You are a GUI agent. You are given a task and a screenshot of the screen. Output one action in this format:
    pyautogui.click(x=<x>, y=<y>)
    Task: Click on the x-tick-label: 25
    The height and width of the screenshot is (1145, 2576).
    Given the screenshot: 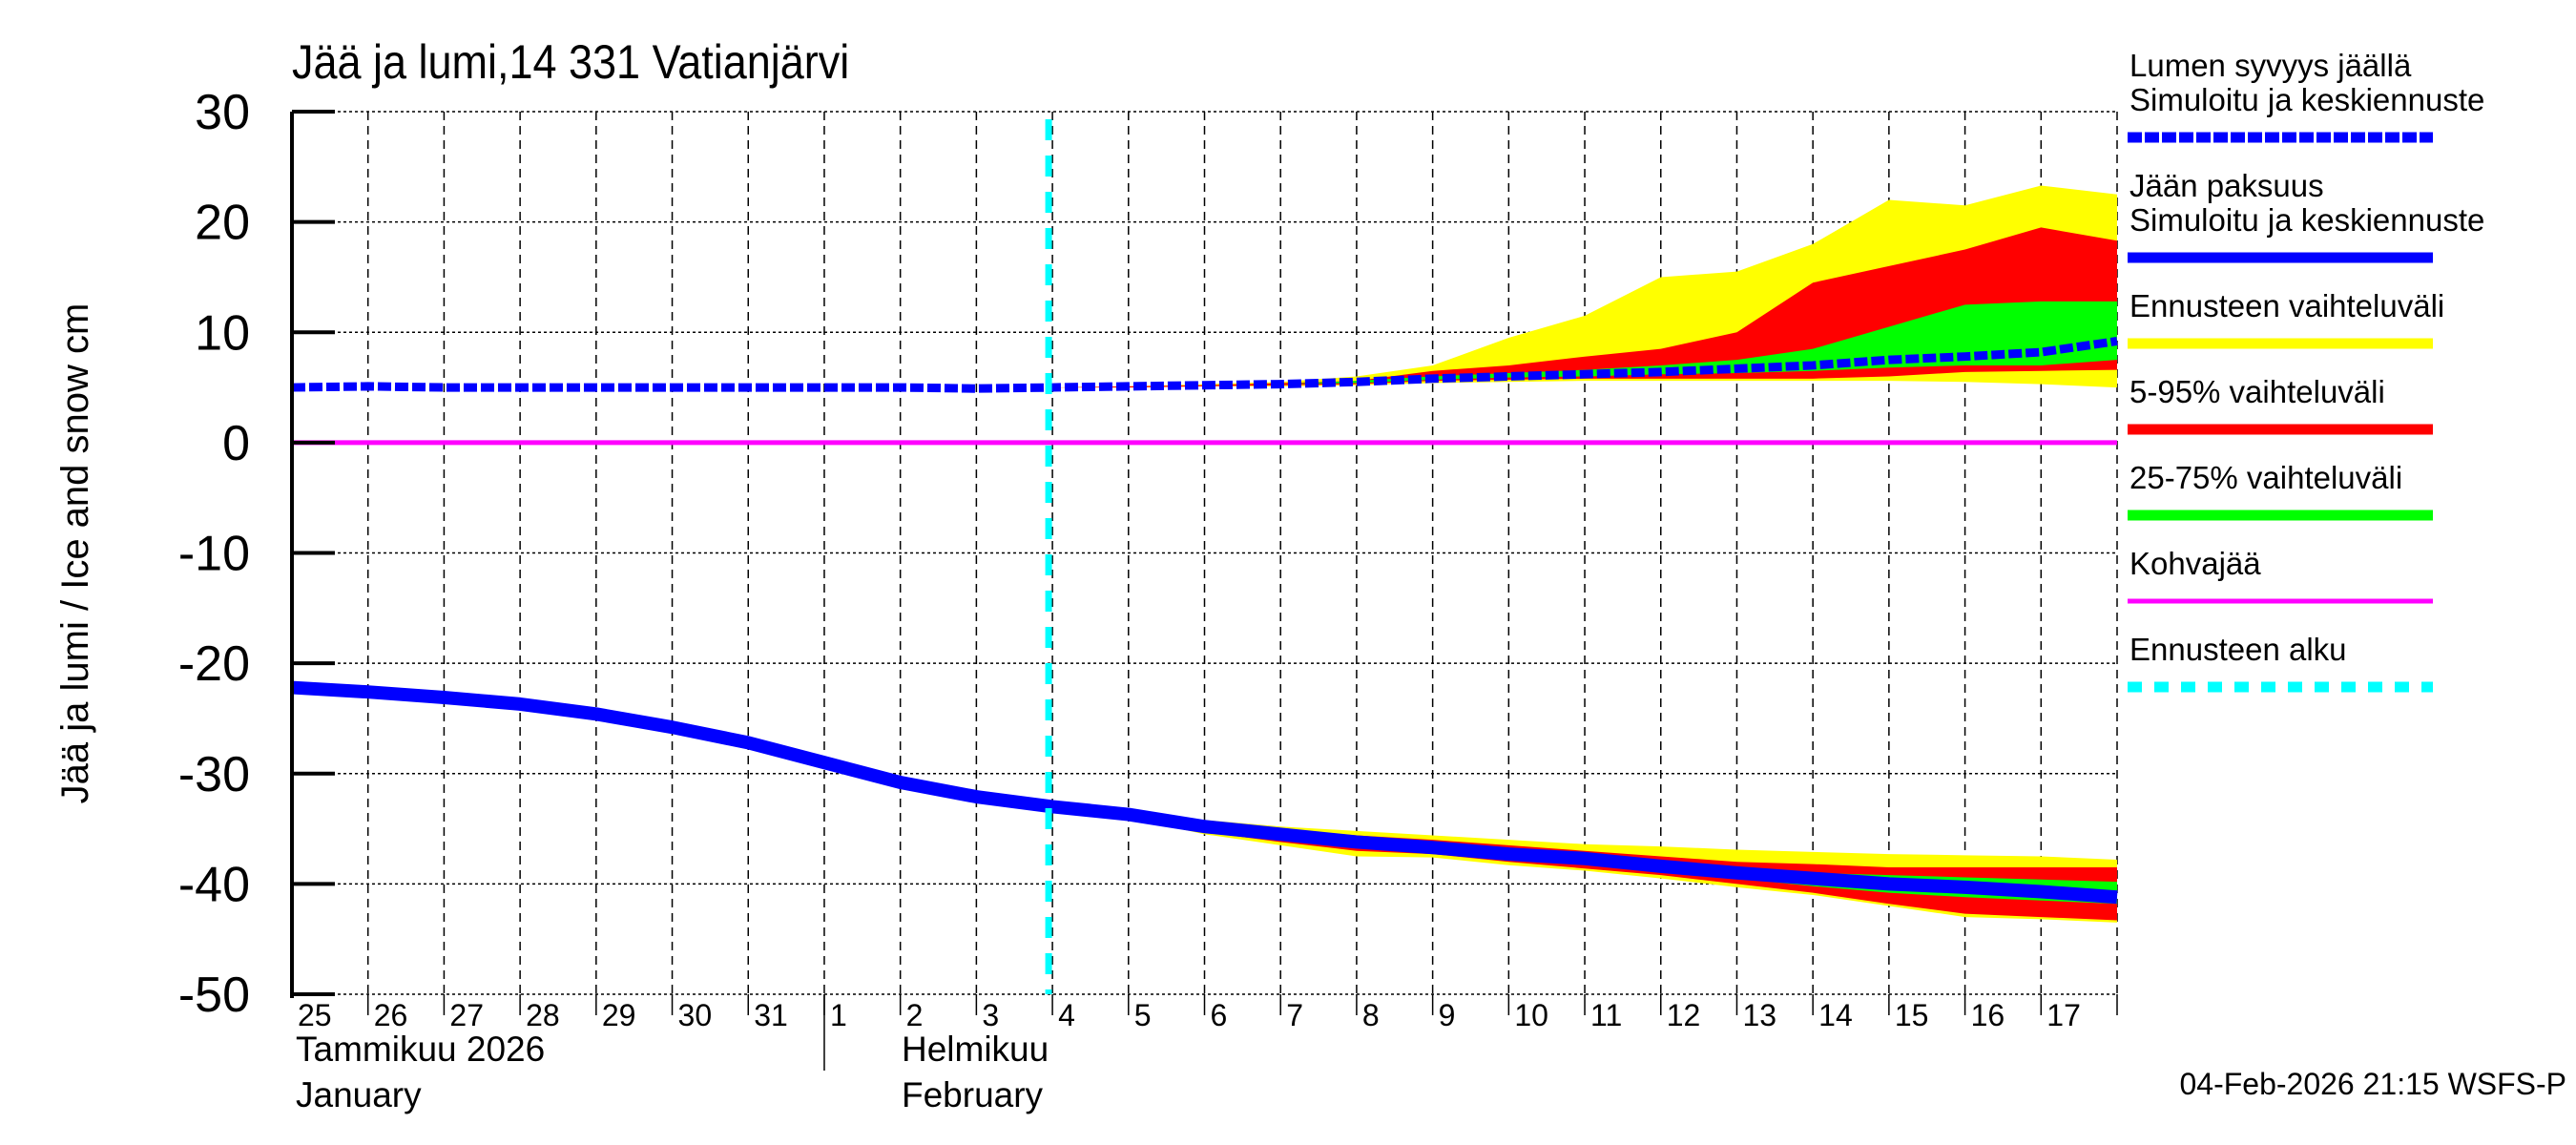 What is the action you would take?
    pyautogui.click(x=315, y=1015)
    